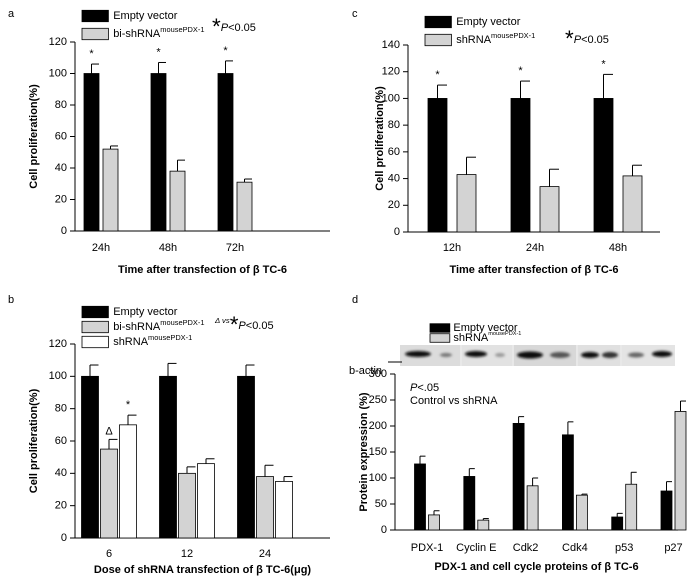  Describe the element at coordinates (355, 300) in the screenshot. I see `panel-label: d` at that location.